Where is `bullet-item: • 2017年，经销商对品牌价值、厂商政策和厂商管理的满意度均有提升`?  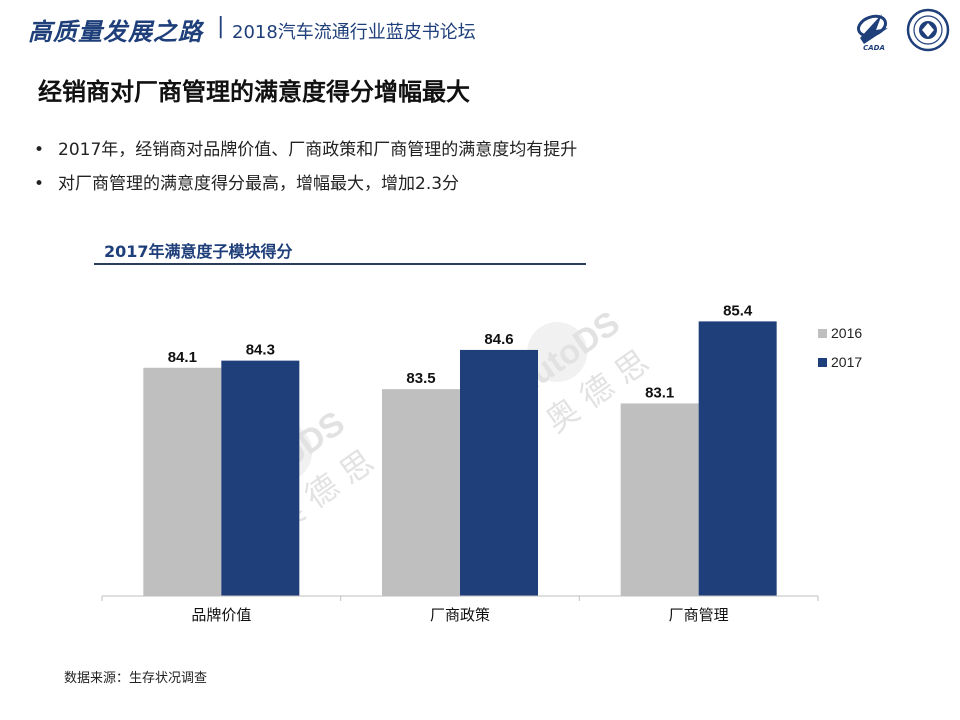
bullet-item: • 2017年，经销商对品牌价值、厂商政策和厂商管理的满意度均有提升 is located at coordinates (306, 150).